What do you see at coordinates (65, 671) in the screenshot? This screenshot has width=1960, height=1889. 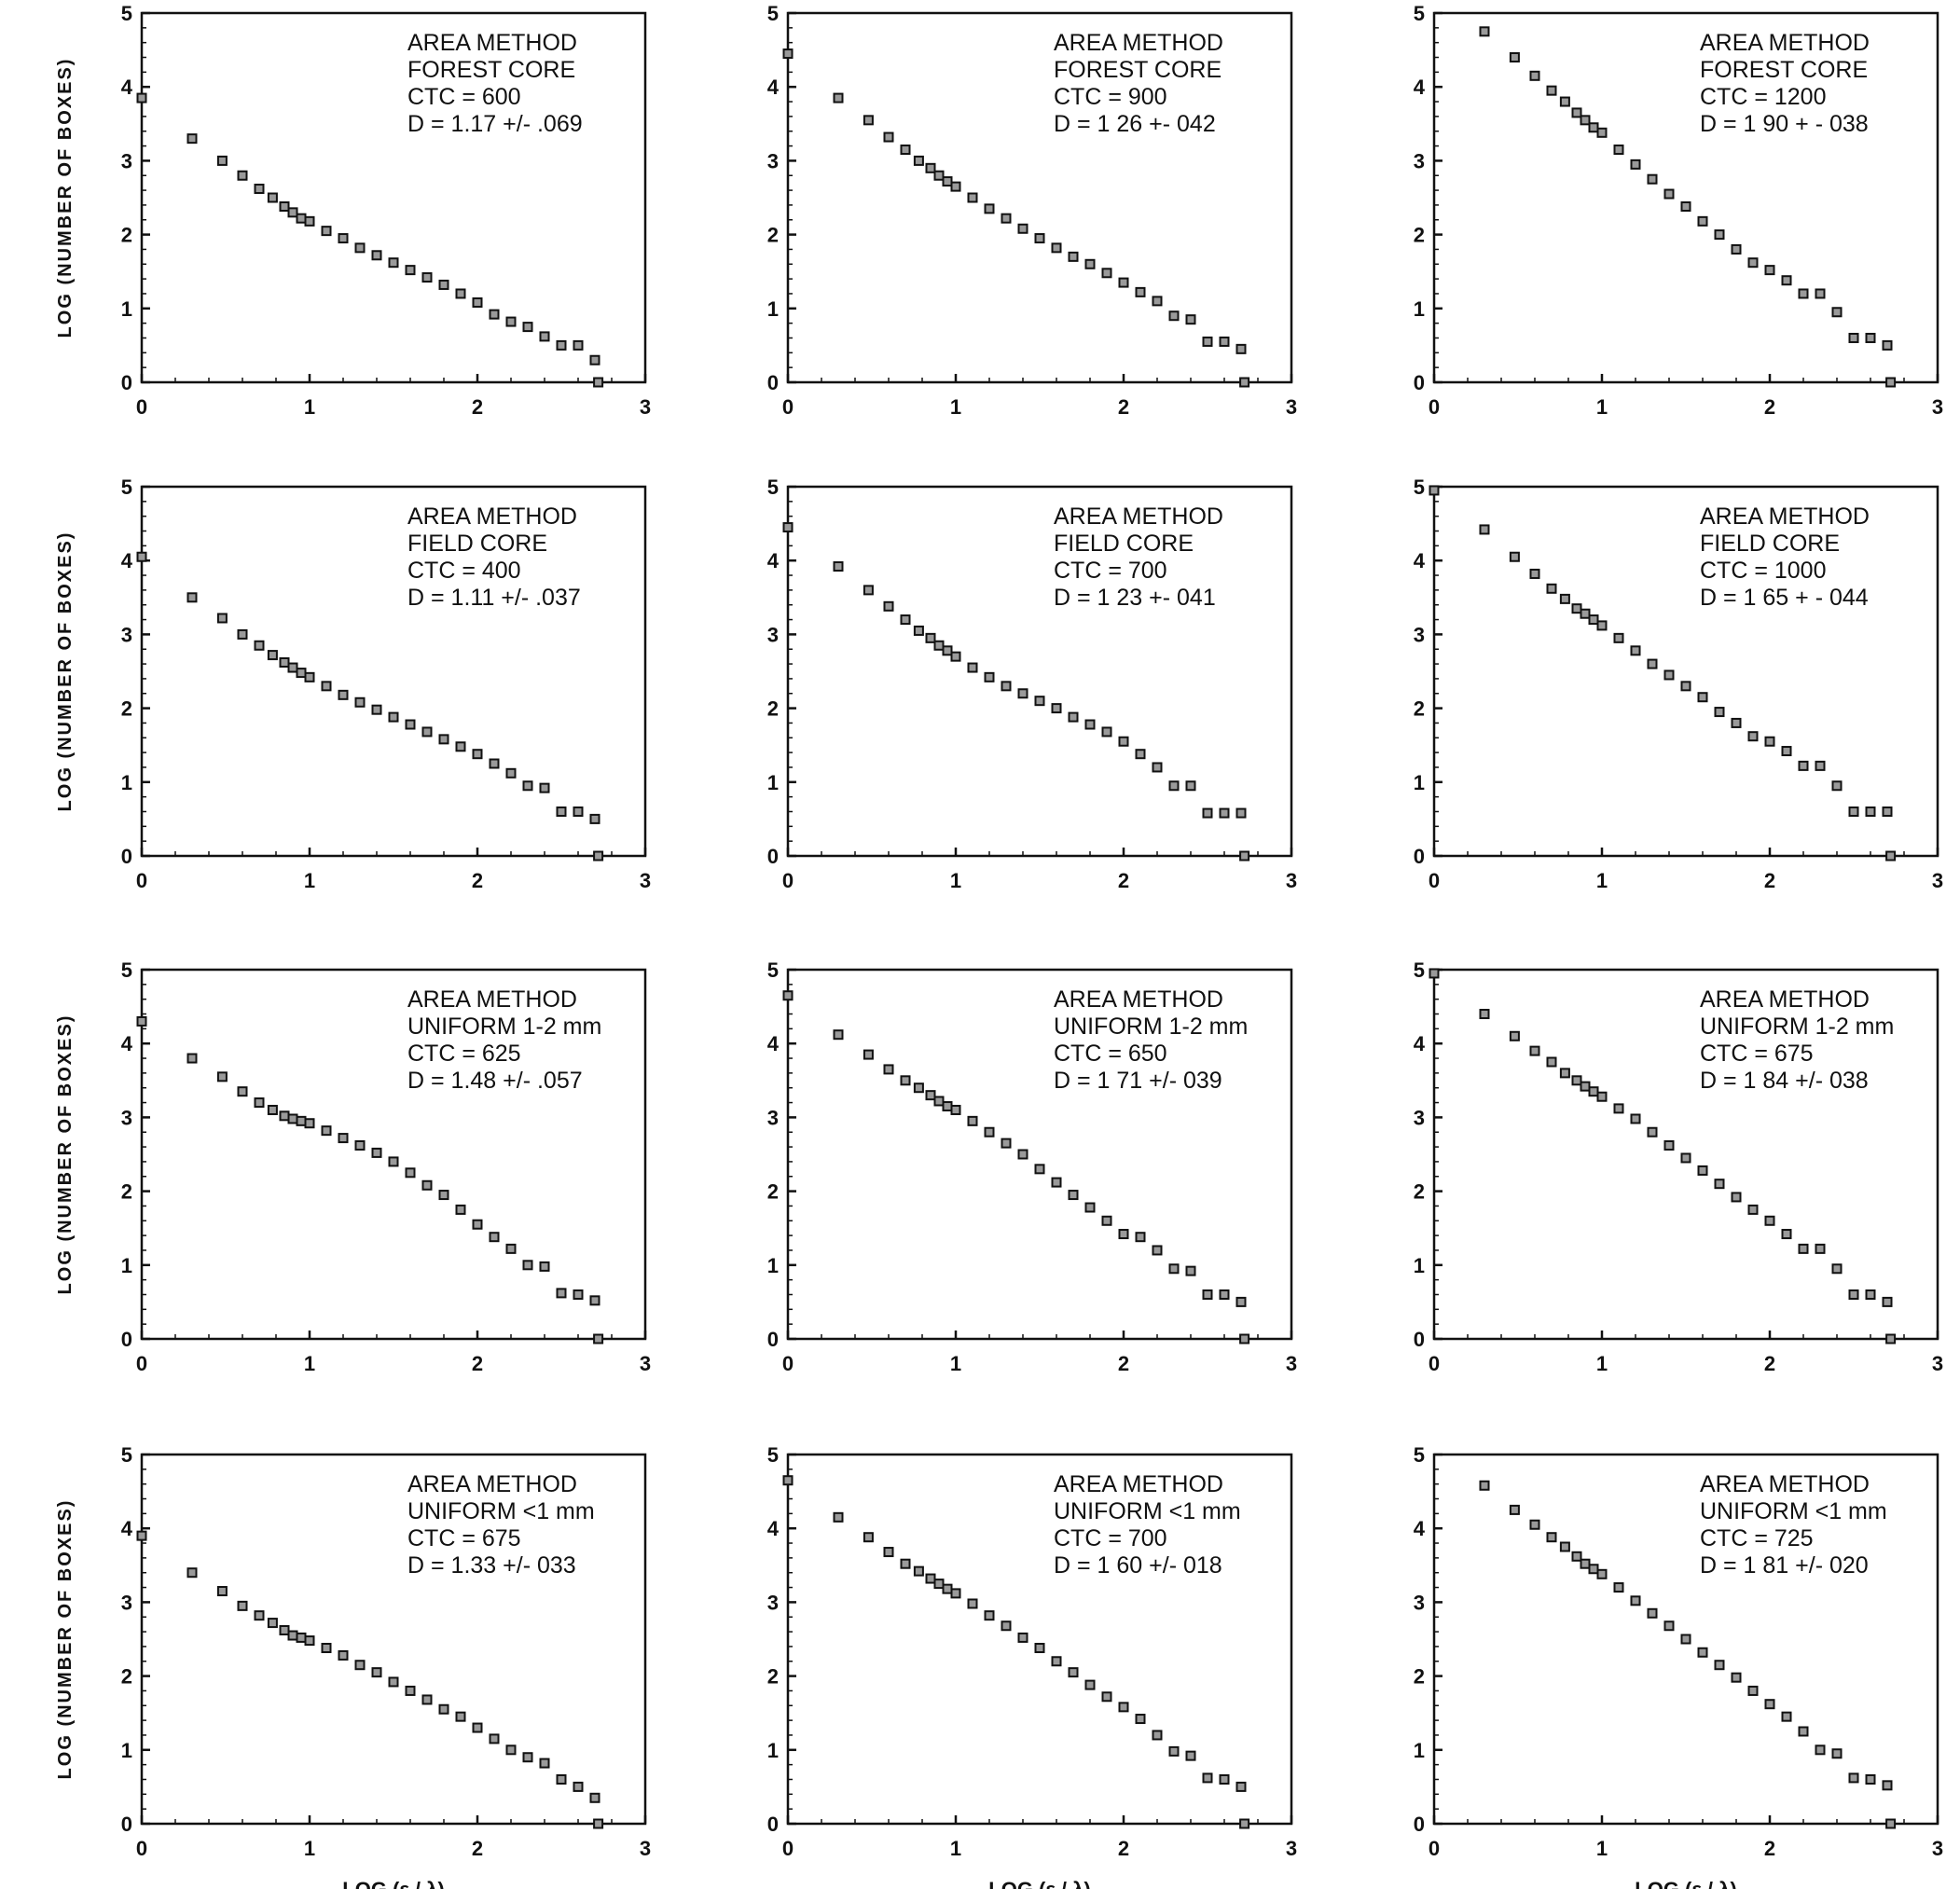 I see `y-axis-label: LOG (NUMBER OF BOXES)` at bounding box center [65, 671].